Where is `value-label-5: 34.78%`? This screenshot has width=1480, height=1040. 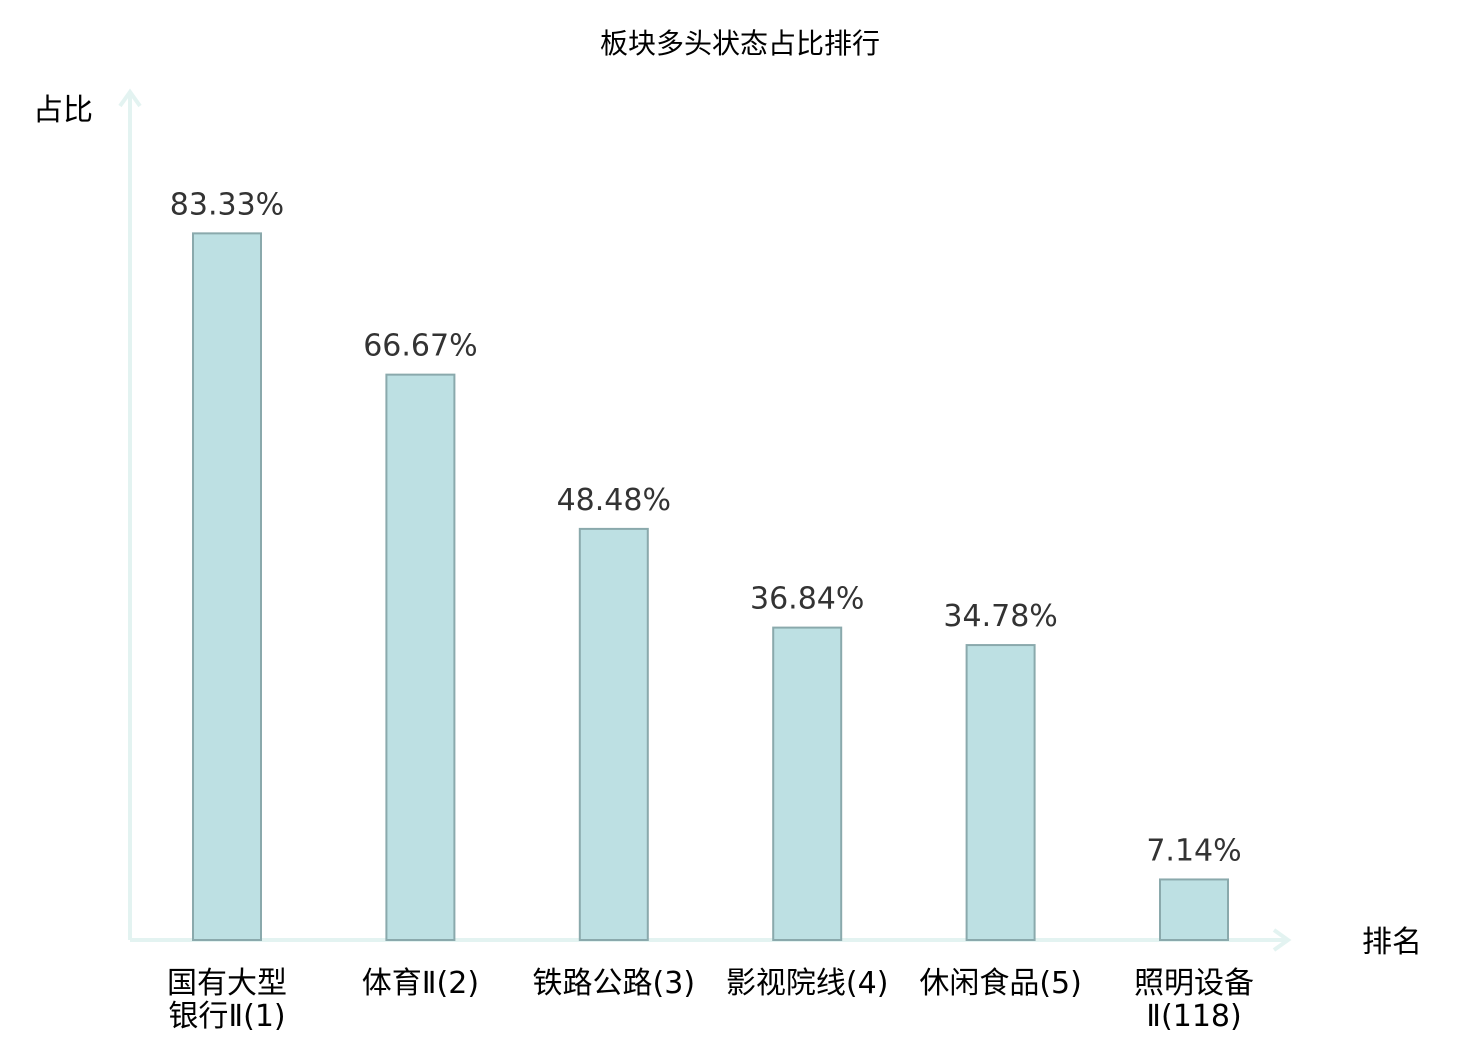 value-label-5: 34.78% is located at coordinates (1000, 616).